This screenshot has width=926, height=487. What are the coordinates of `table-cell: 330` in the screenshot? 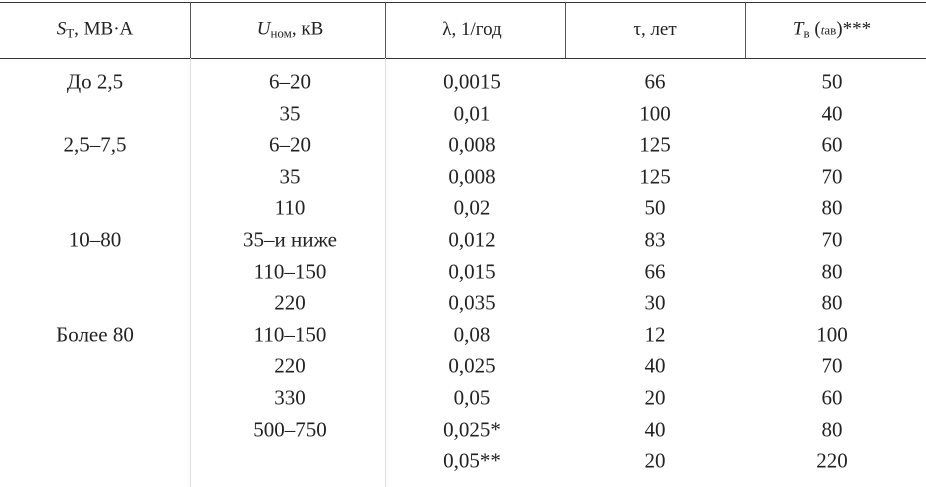 It's located at (290, 397).